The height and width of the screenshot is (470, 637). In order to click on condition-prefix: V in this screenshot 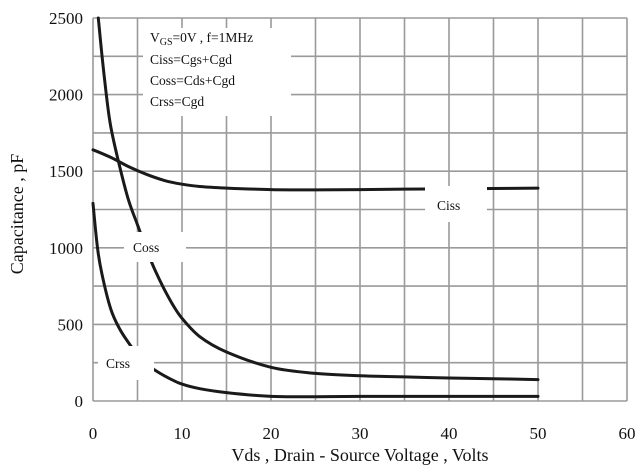, I will do `click(155, 37)`.